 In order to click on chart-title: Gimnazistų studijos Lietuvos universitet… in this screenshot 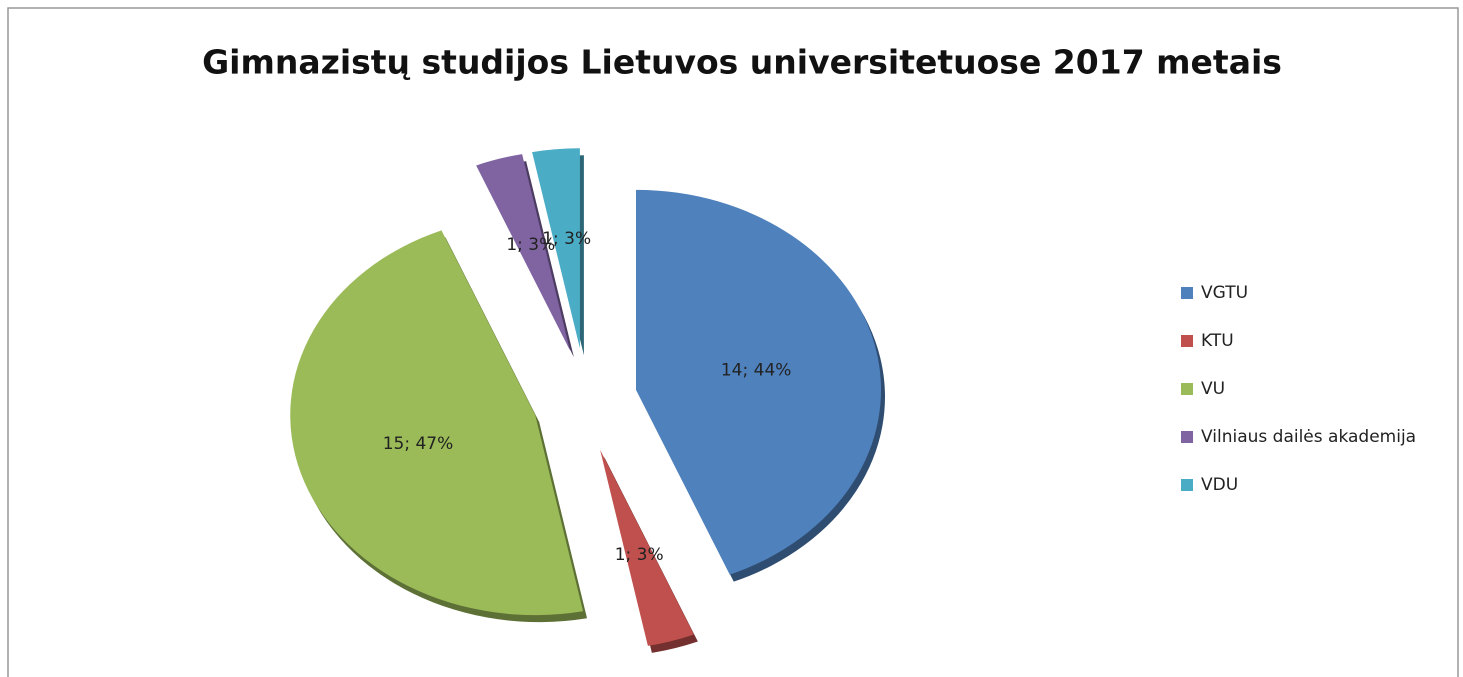, I will do `click(742, 62)`.